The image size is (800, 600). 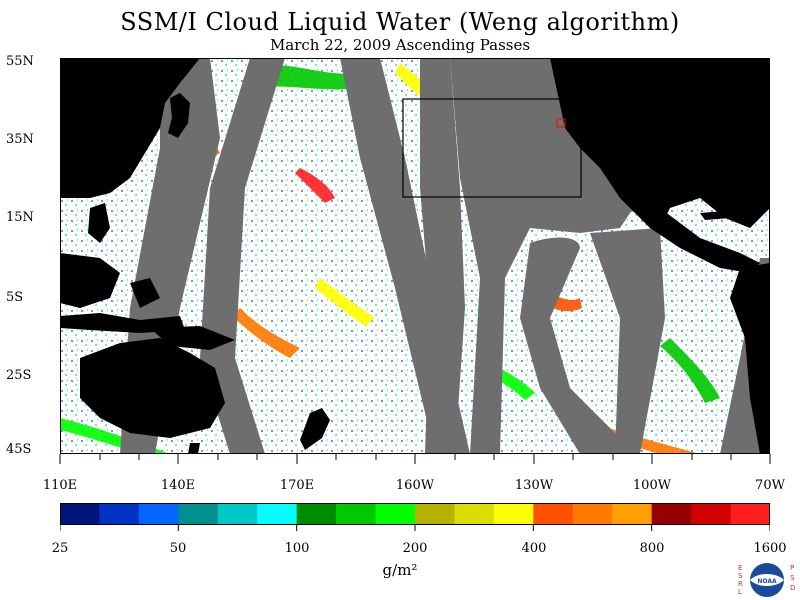 What do you see at coordinates (534, 485) in the screenshot?
I see `lon-label-130w: 130W` at bounding box center [534, 485].